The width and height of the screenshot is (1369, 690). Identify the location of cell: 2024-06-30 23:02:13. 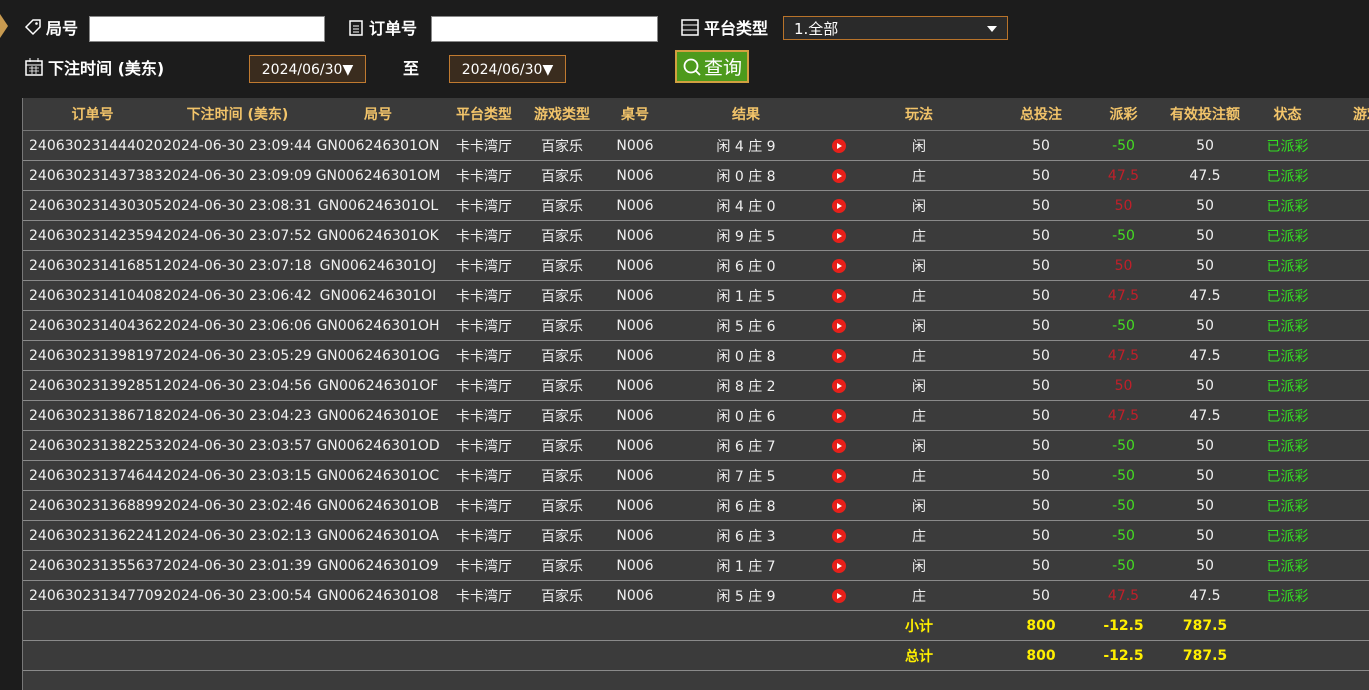
(237, 535).